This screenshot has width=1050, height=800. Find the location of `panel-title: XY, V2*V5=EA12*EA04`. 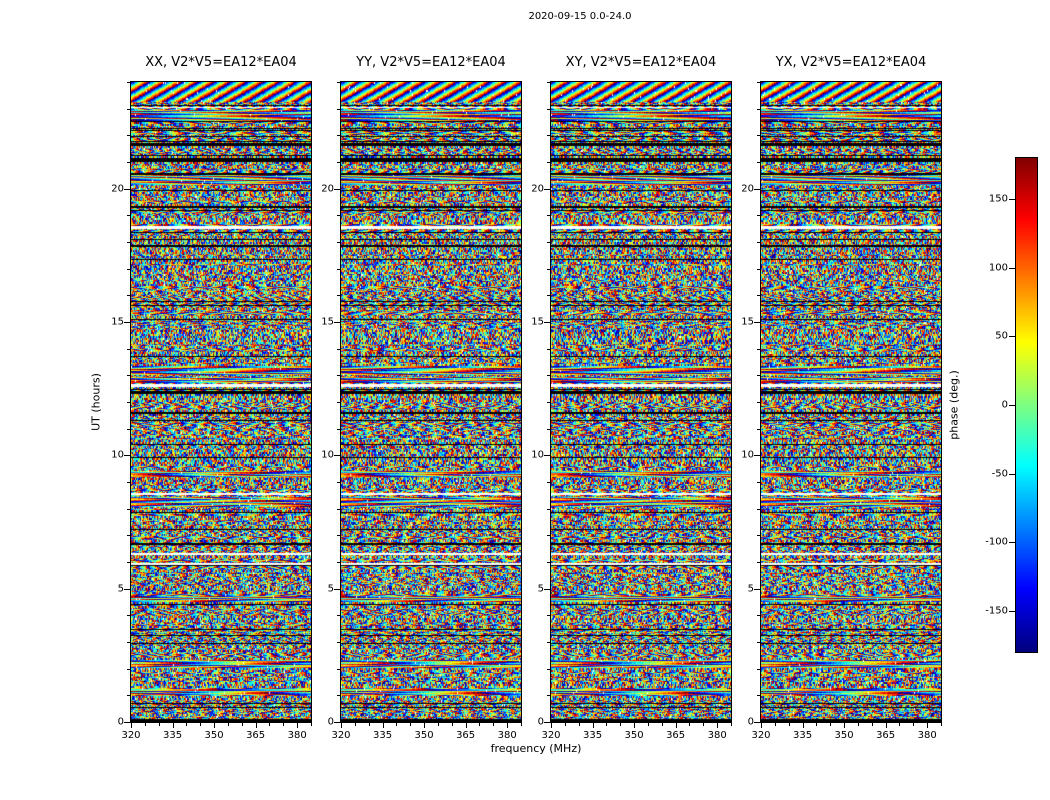

panel-title: XY, V2*V5=EA12*EA04 is located at coordinates (641, 62).